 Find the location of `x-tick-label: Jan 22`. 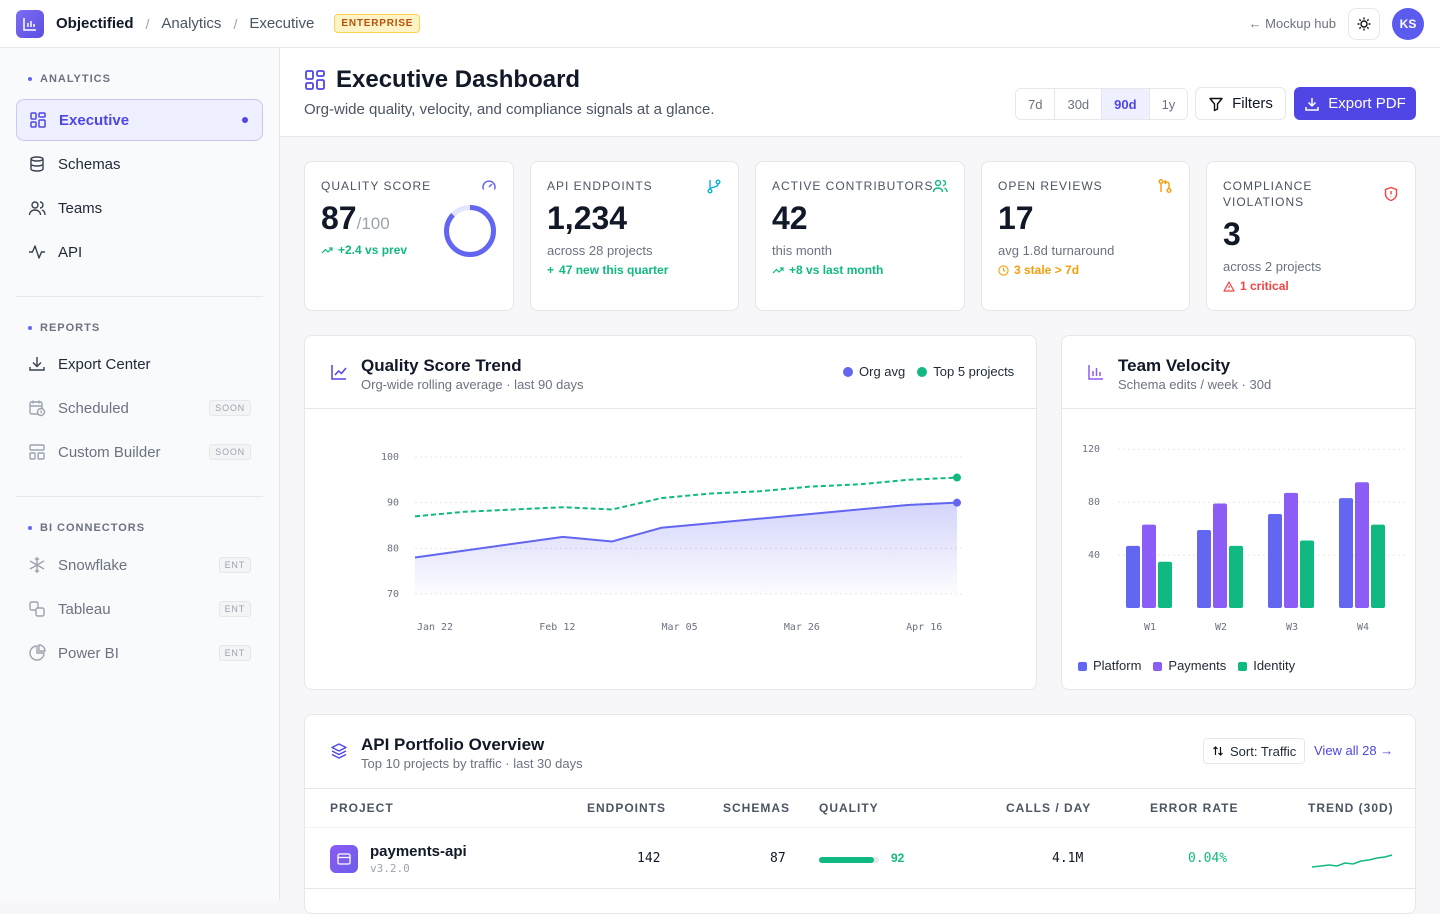

x-tick-label: Jan 22 is located at coordinates (435, 627).